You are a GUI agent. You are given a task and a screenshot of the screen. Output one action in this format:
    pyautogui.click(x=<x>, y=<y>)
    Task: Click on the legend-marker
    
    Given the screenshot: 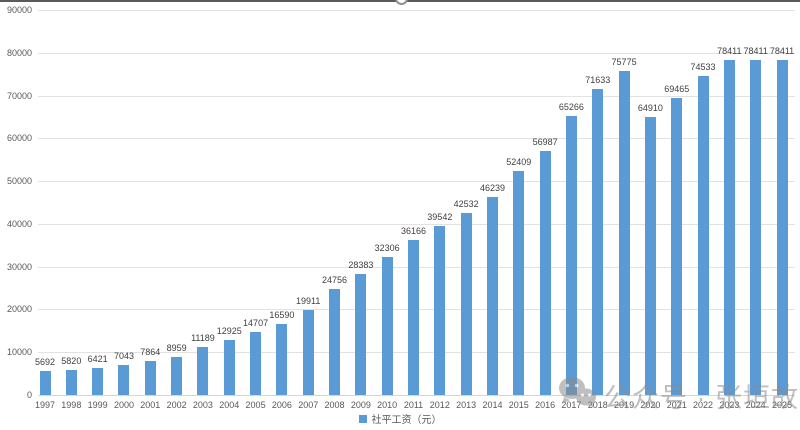 What is the action you would take?
    pyautogui.click(x=362, y=418)
    